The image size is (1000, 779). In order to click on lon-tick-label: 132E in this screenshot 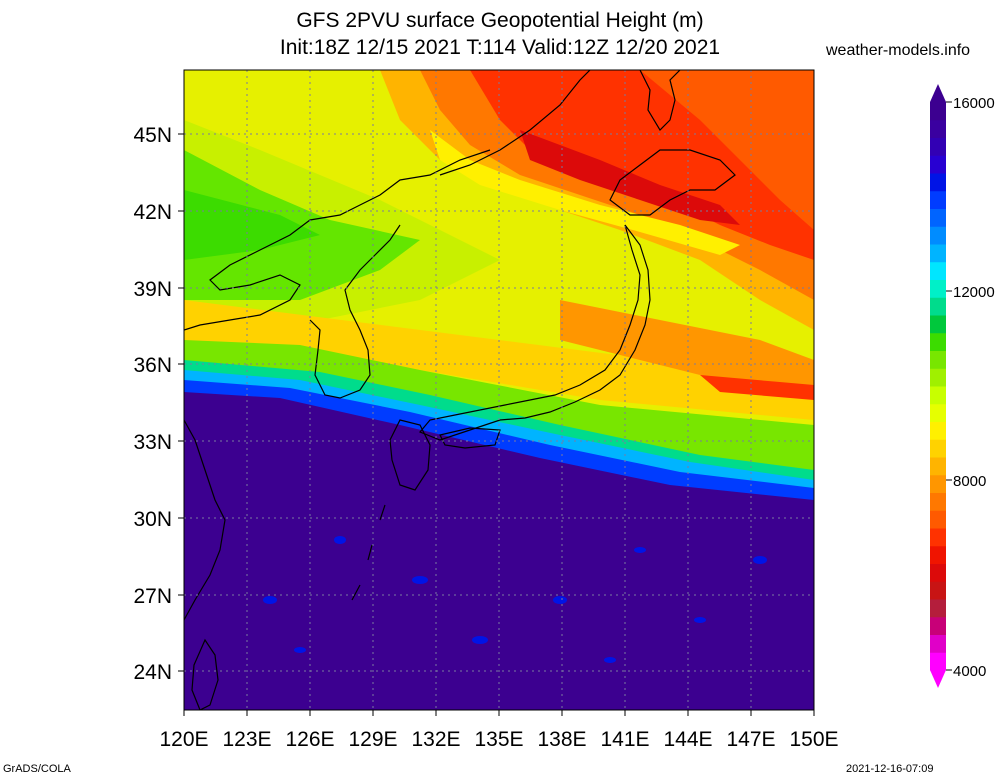, I will do `click(435, 739)`.